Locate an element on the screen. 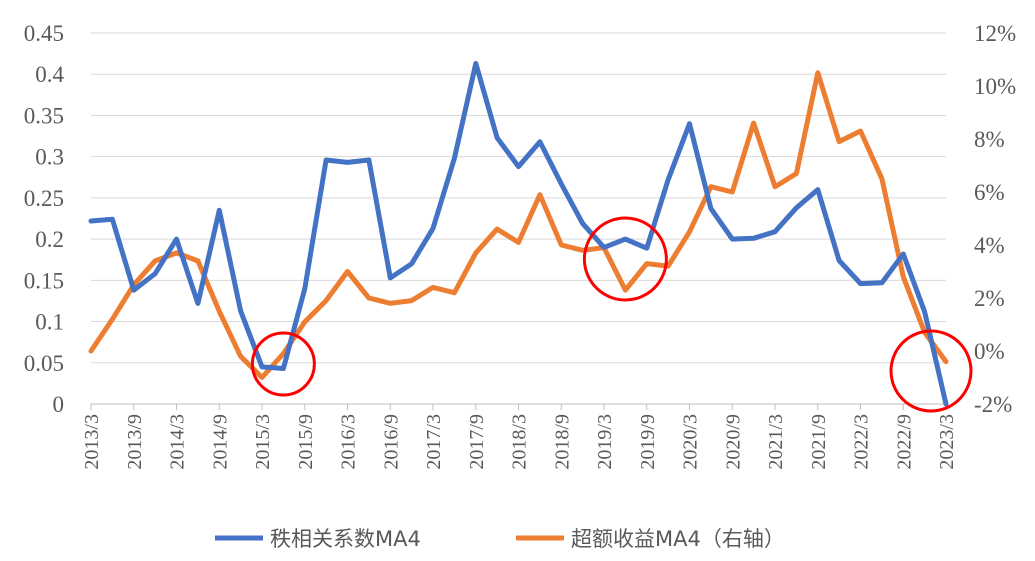 The width and height of the screenshot is (1035, 561). x-axis-tick-label: 2013/3 is located at coordinates (92, 442).